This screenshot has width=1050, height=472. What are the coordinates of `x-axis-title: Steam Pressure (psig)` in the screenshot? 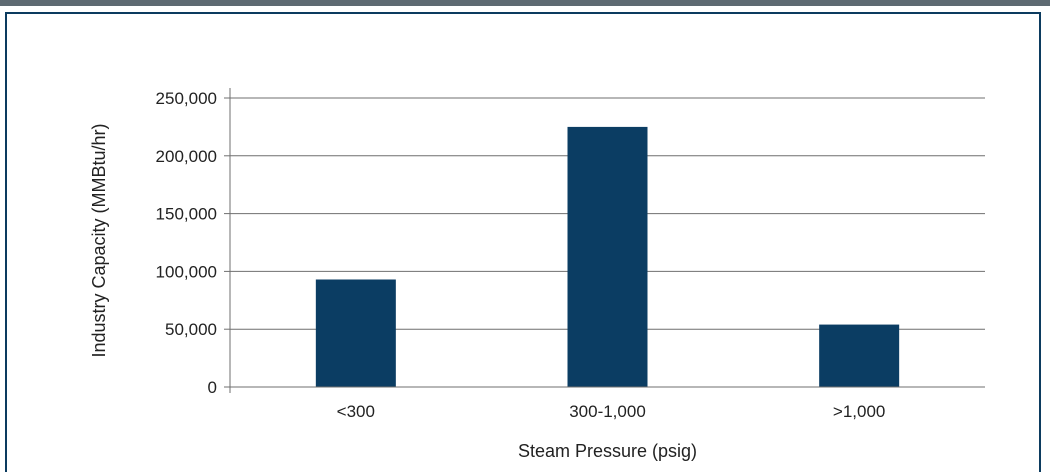 It's located at (607, 451).